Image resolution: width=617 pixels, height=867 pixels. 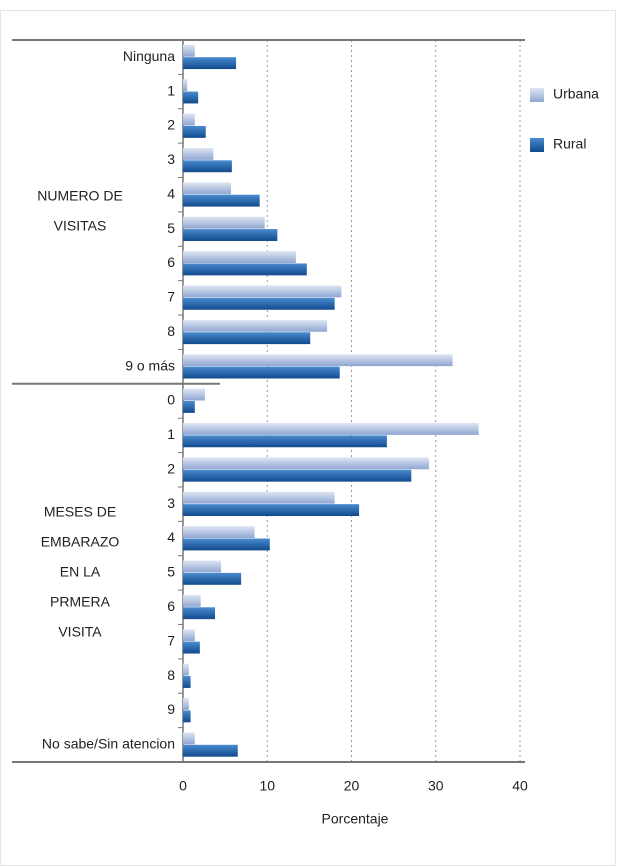 I want to click on group-label: VISITAS, so click(x=80, y=226).